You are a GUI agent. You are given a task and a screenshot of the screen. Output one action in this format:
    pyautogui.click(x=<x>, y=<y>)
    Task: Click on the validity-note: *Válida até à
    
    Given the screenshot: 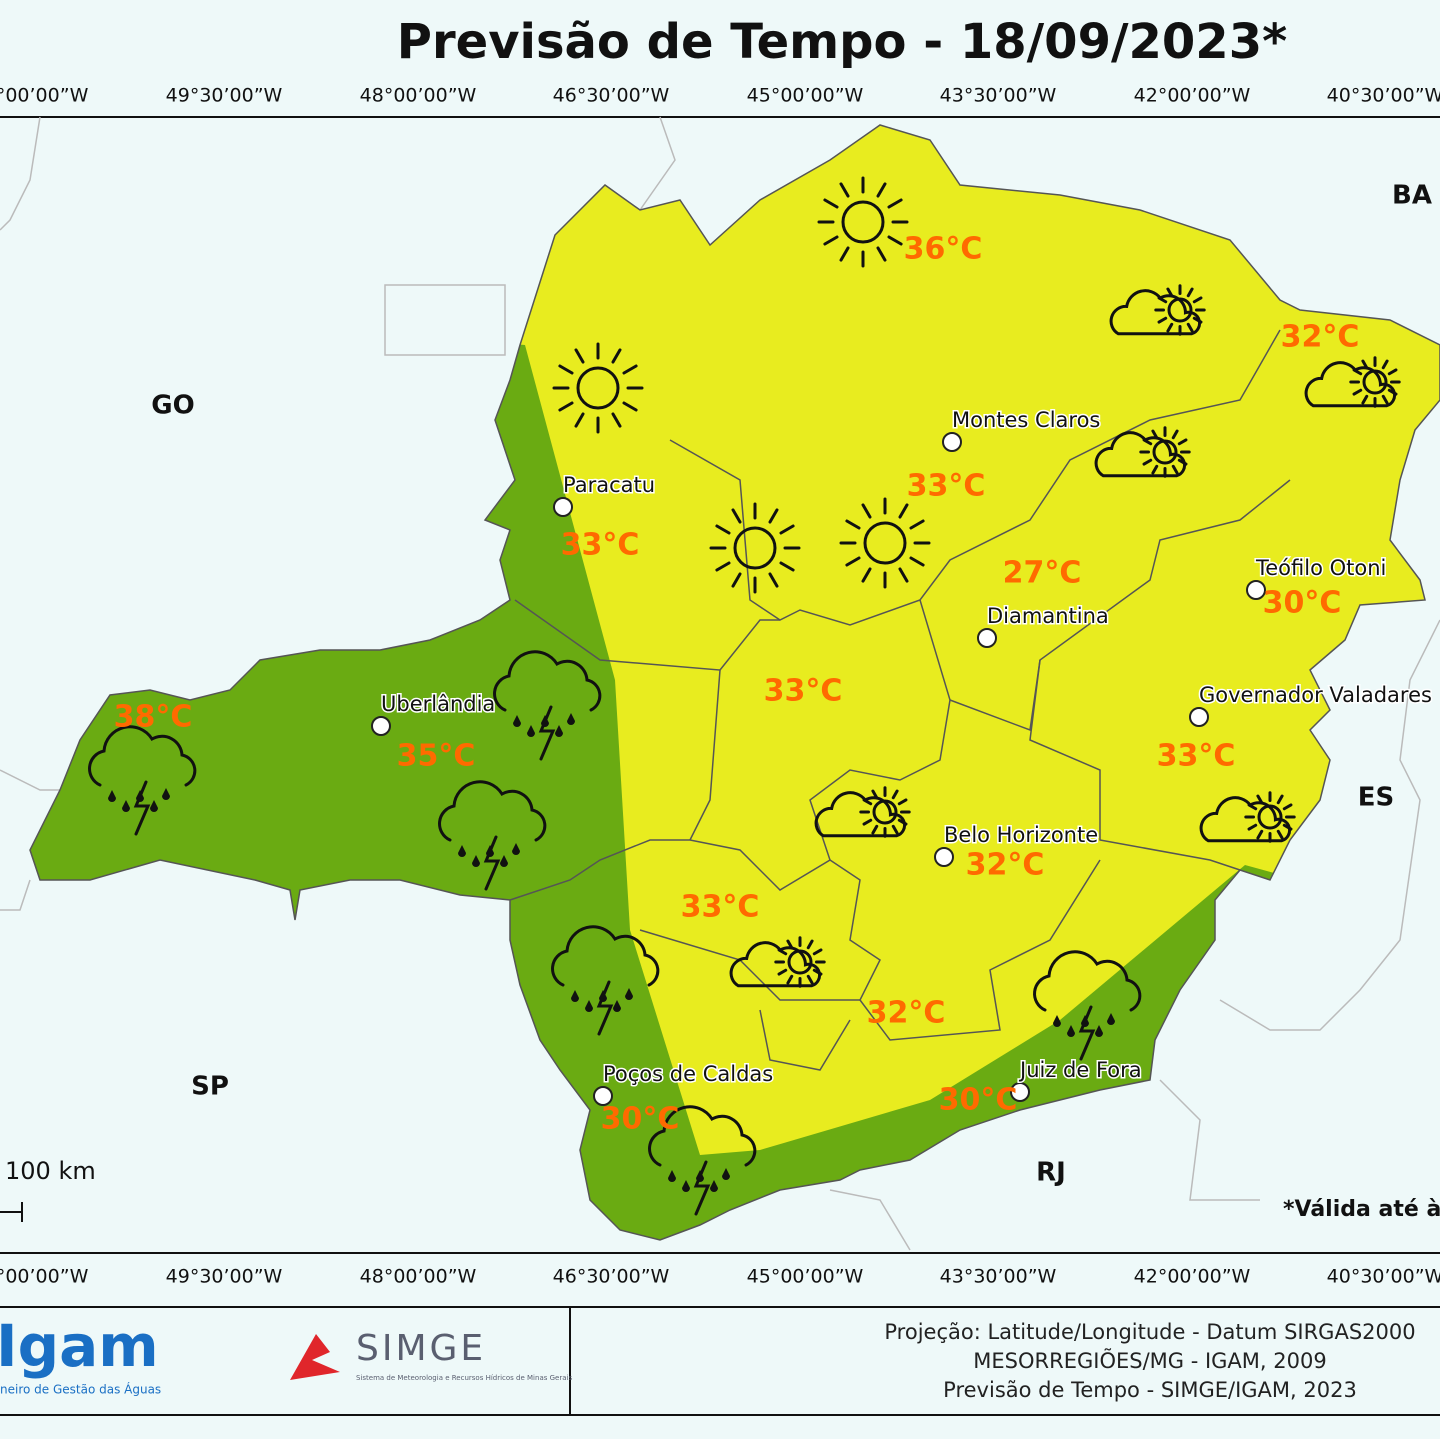 What is the action you would take?
    pyautogui.click(x=1361, y=1209)
    